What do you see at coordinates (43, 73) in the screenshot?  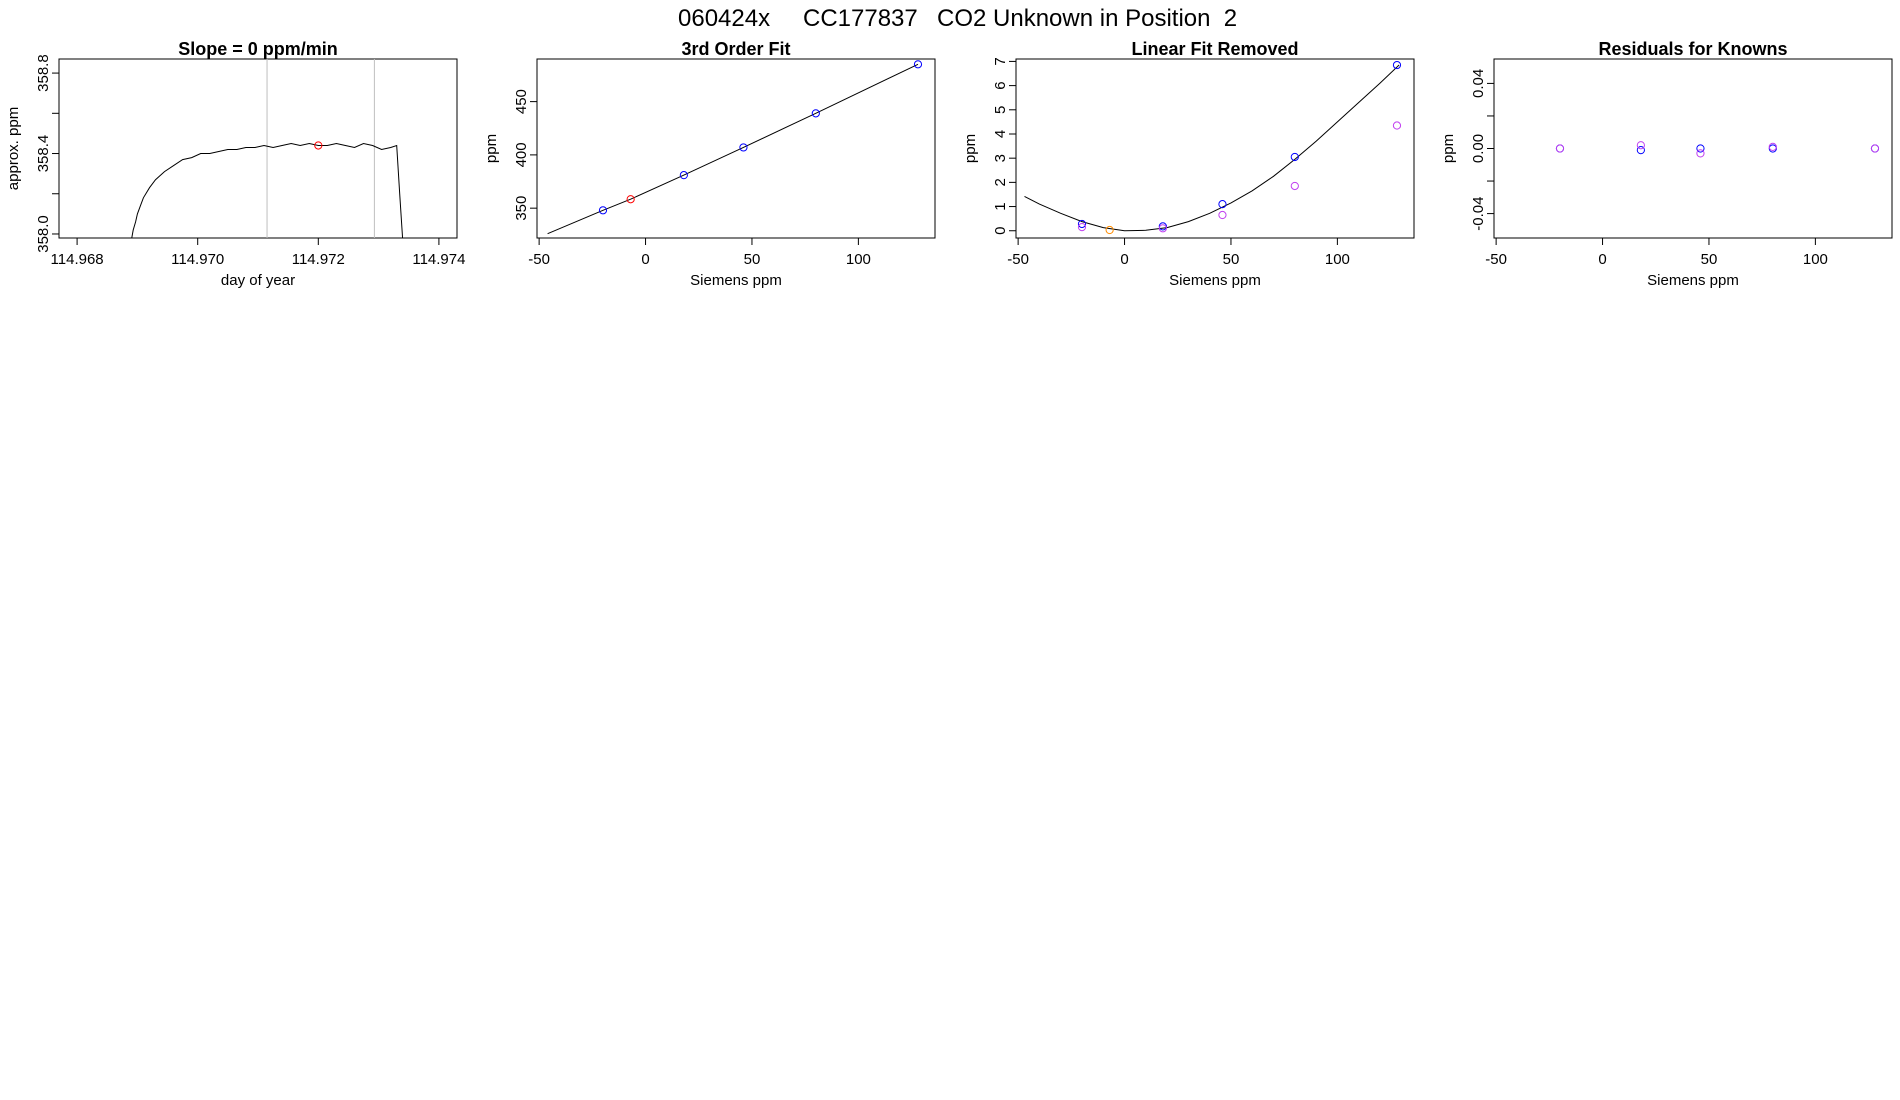 I see `chart-1-ytick-label: 358.8` at bounding box center [43, 73].